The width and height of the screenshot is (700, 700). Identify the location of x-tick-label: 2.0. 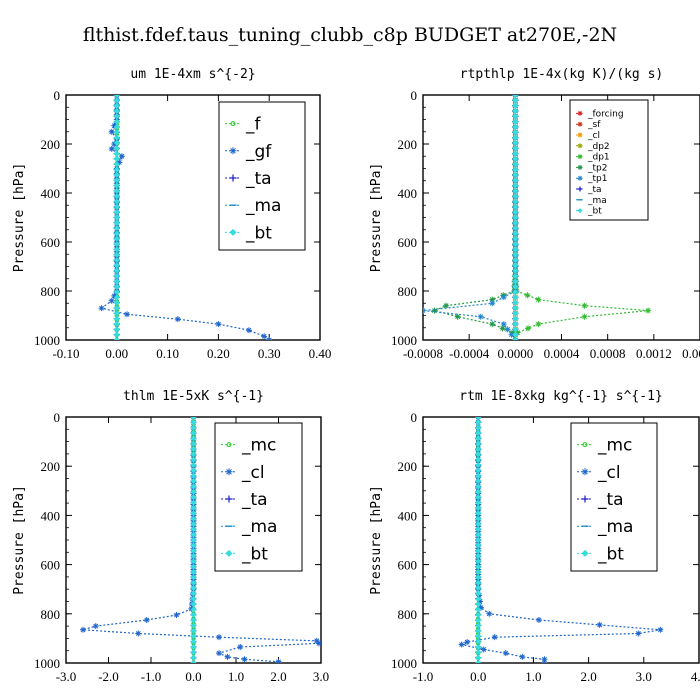
(278, 676).